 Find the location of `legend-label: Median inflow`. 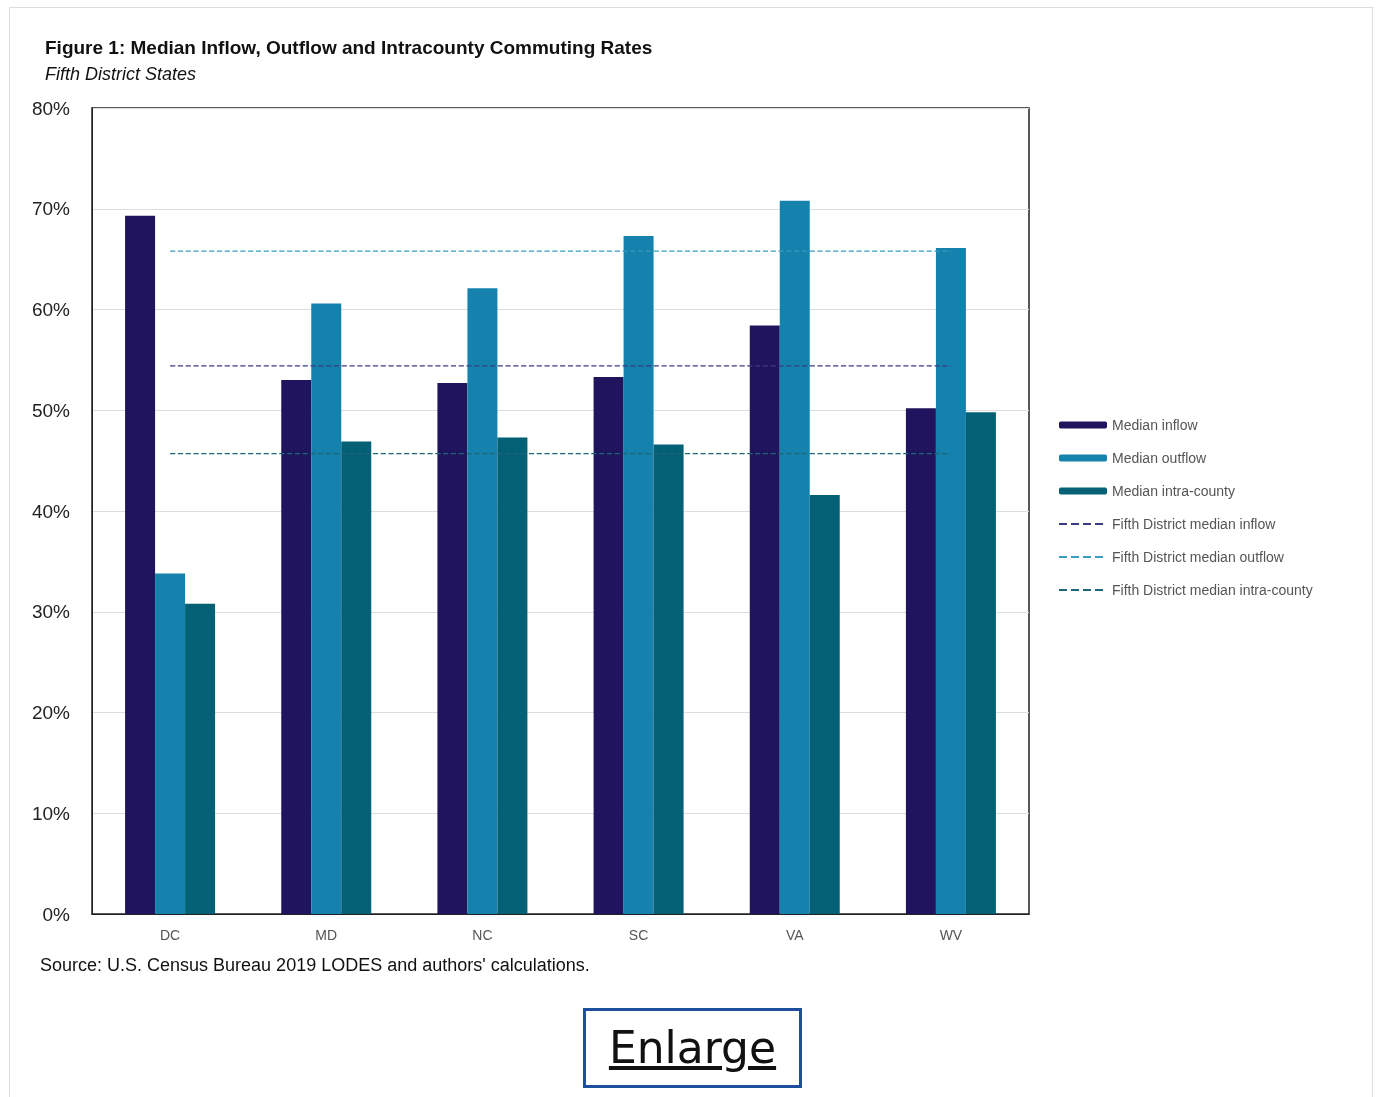

legend-label: Median inflow is located at coordinates (1155, 425).